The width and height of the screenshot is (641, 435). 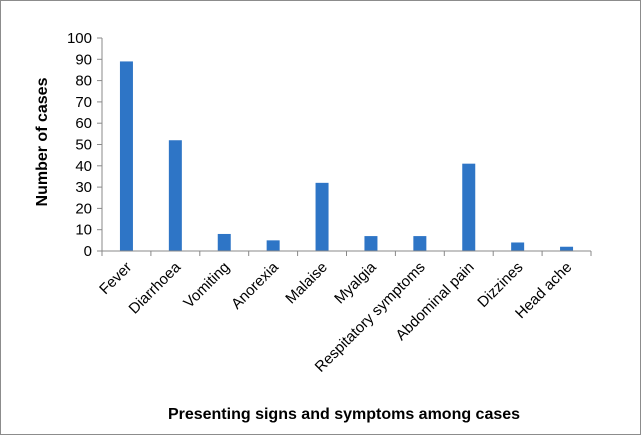 What do you see at coordinates (306, 283) in the screenshot?
I see `x-tick-label: Malaise` at bounding box center [306, 283].